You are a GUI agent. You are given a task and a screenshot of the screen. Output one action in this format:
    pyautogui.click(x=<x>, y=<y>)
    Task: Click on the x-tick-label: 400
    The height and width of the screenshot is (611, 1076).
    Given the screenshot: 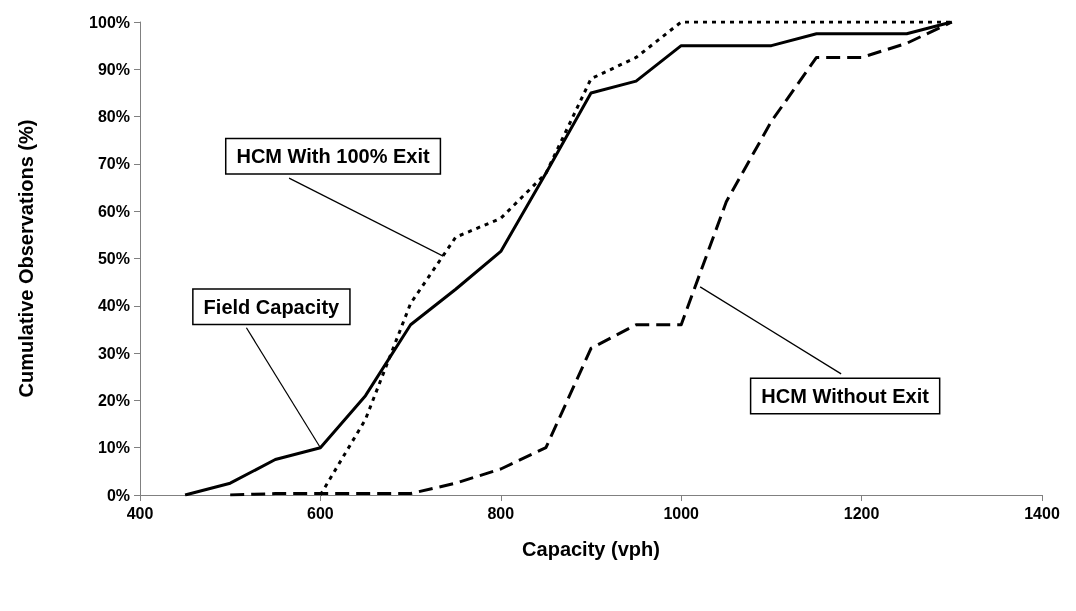 What is the action you would take?
    pyautogui.click(x=140, y=513)
    